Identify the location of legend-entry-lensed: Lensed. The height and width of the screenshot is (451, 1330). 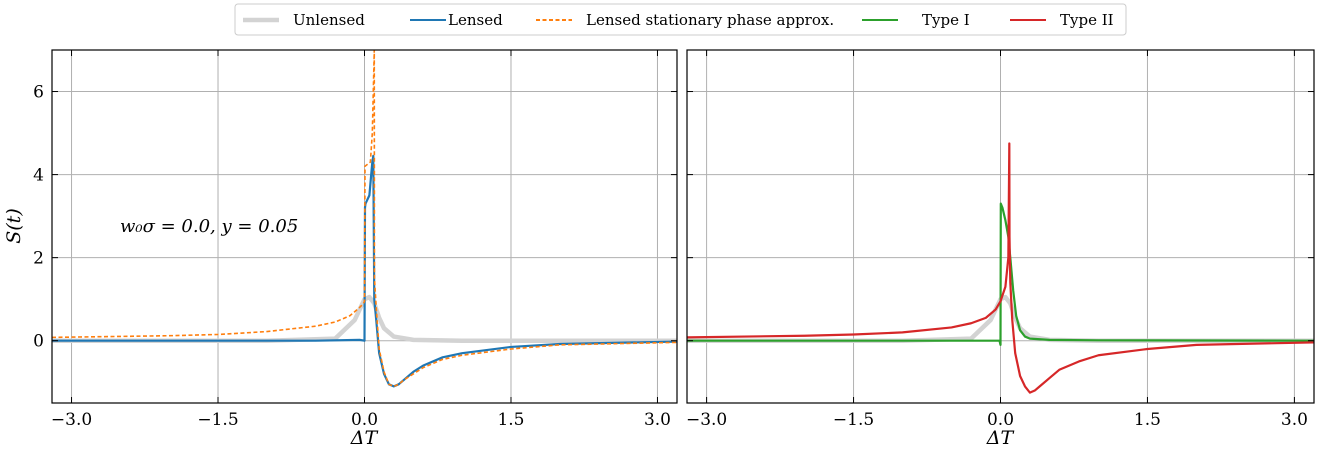
(456, 20).